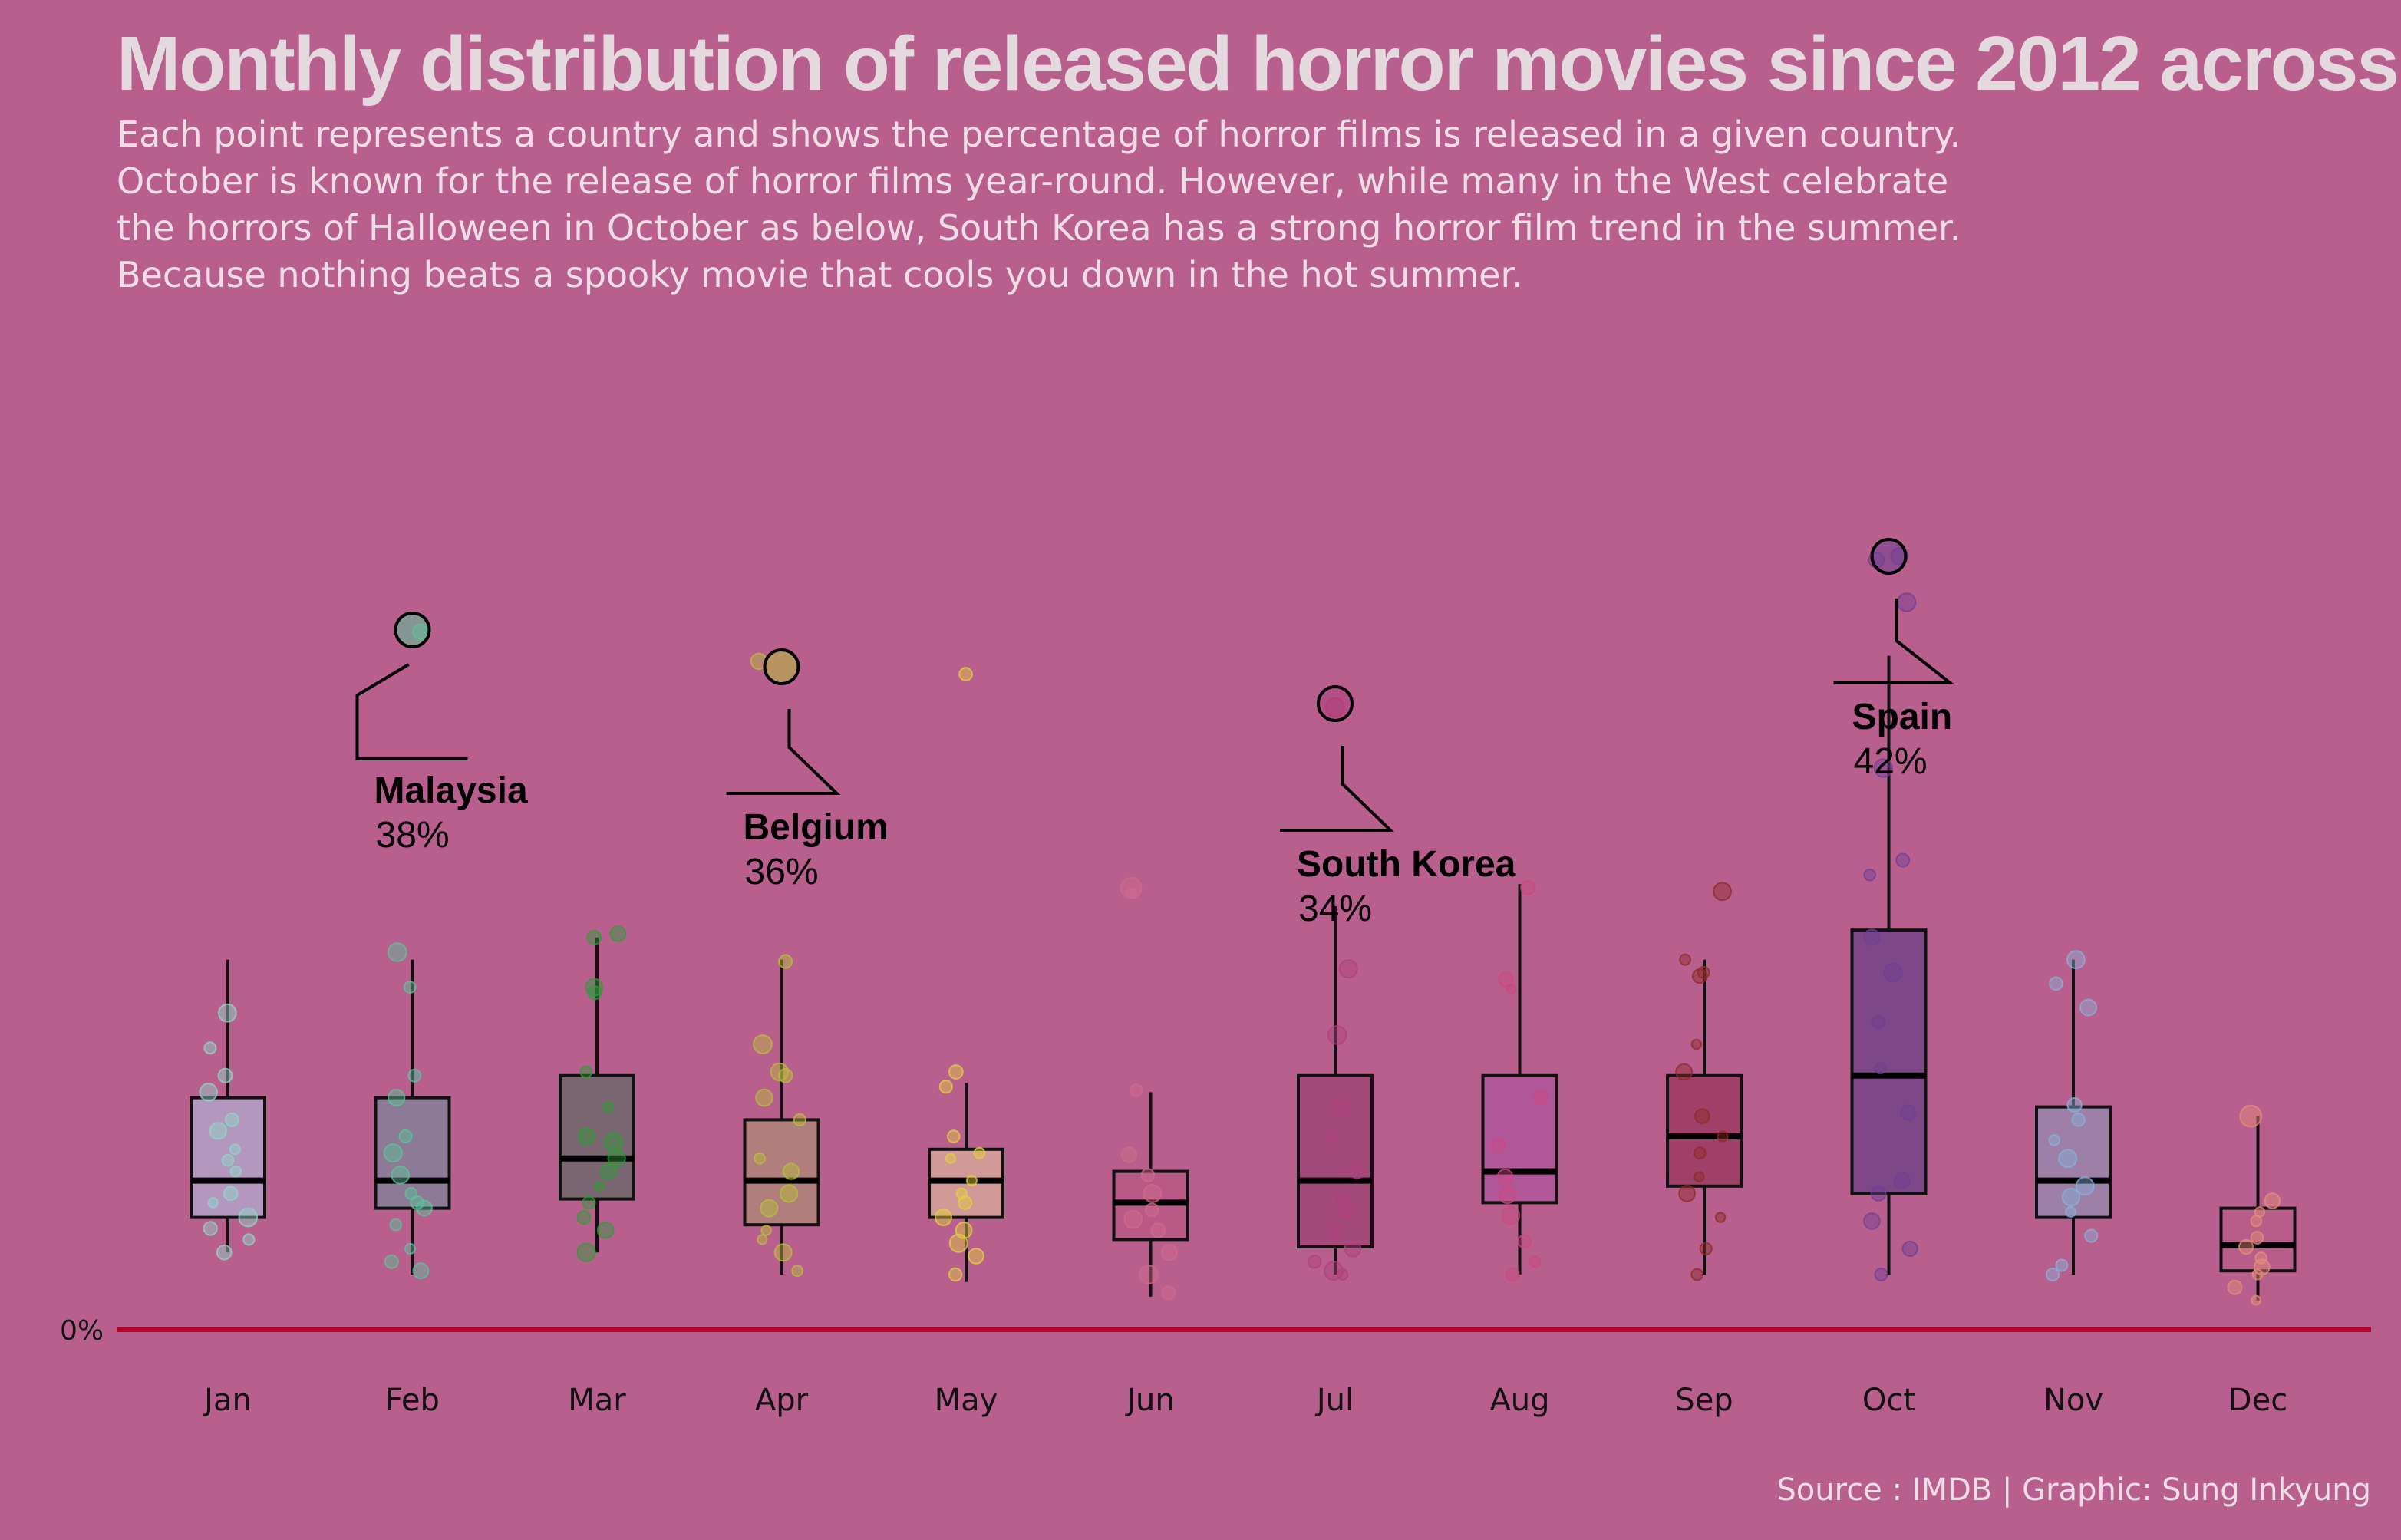 The height and width of the screenshot is (1540, 2401). I want to click on points-jun, so click(1149, 1088).